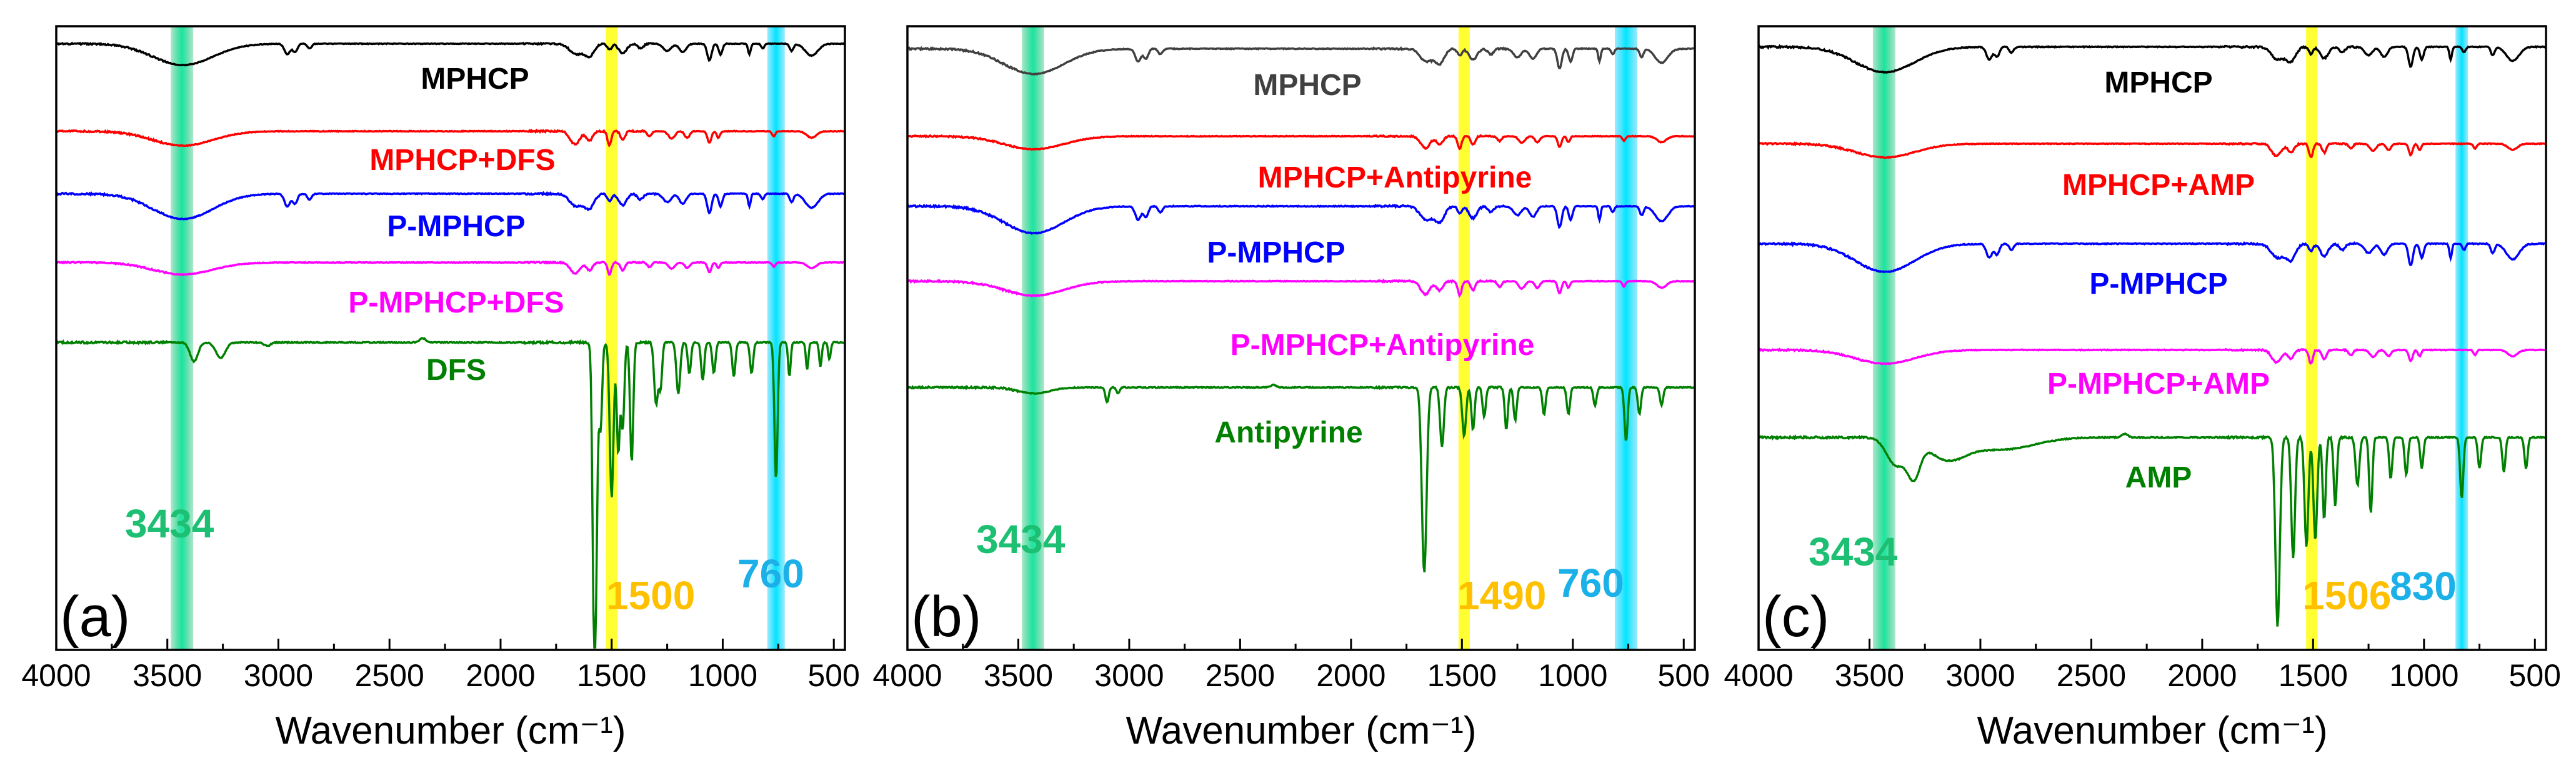 The width and height of the screenshot is (2576, 783). Describe the element at coordinates (2158, 185) in the screenshot. I see `series-label: MPHCP+AMP` at that location.